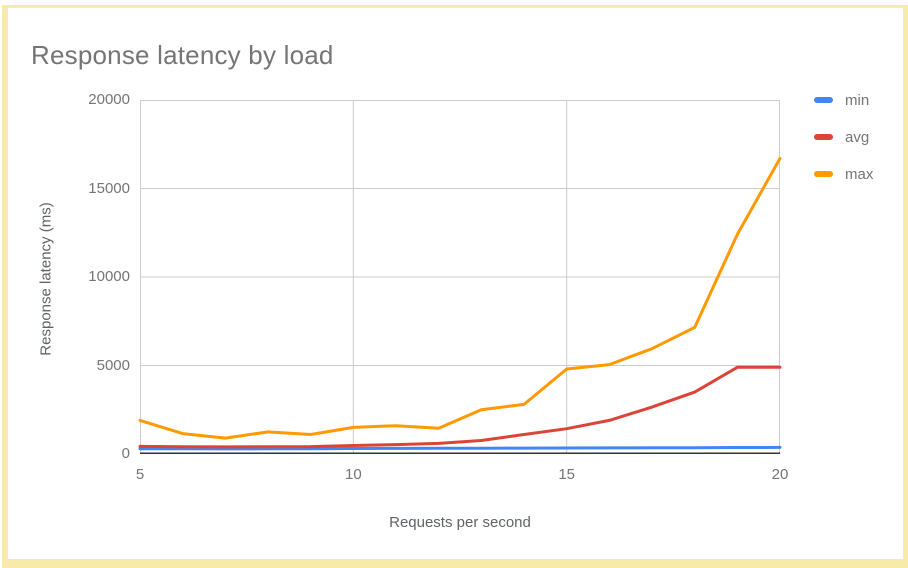 This screenshot has width=908, height=568. What do you see at coordinates (566, 474) in the screenshot?
I see `x-tick-label: 15` at bounding box center [566, 474].